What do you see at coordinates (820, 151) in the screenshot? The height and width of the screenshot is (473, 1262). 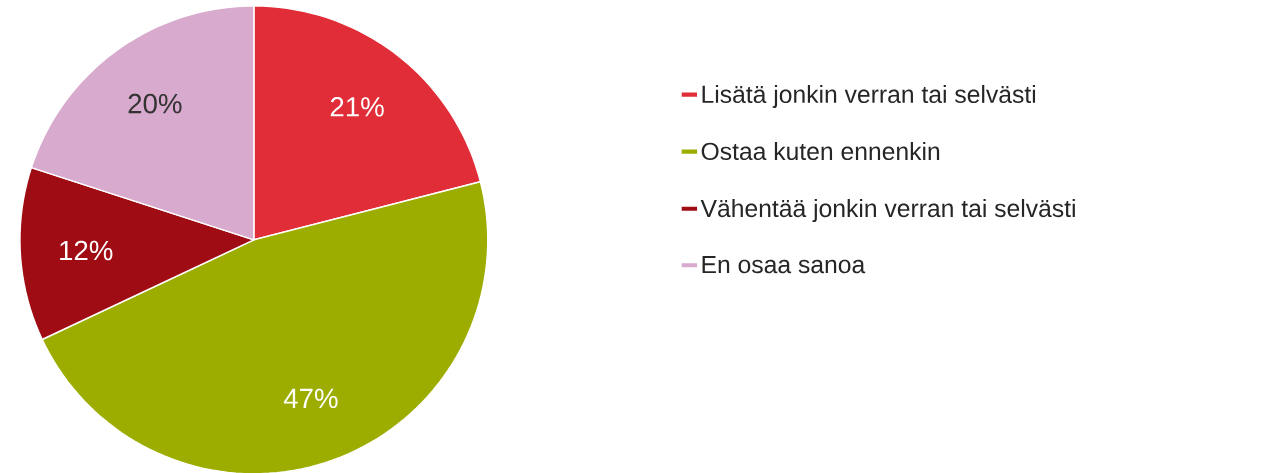 I see `legend-label: Ostaa kuten ennenkin` at bounding box center [820, 151].